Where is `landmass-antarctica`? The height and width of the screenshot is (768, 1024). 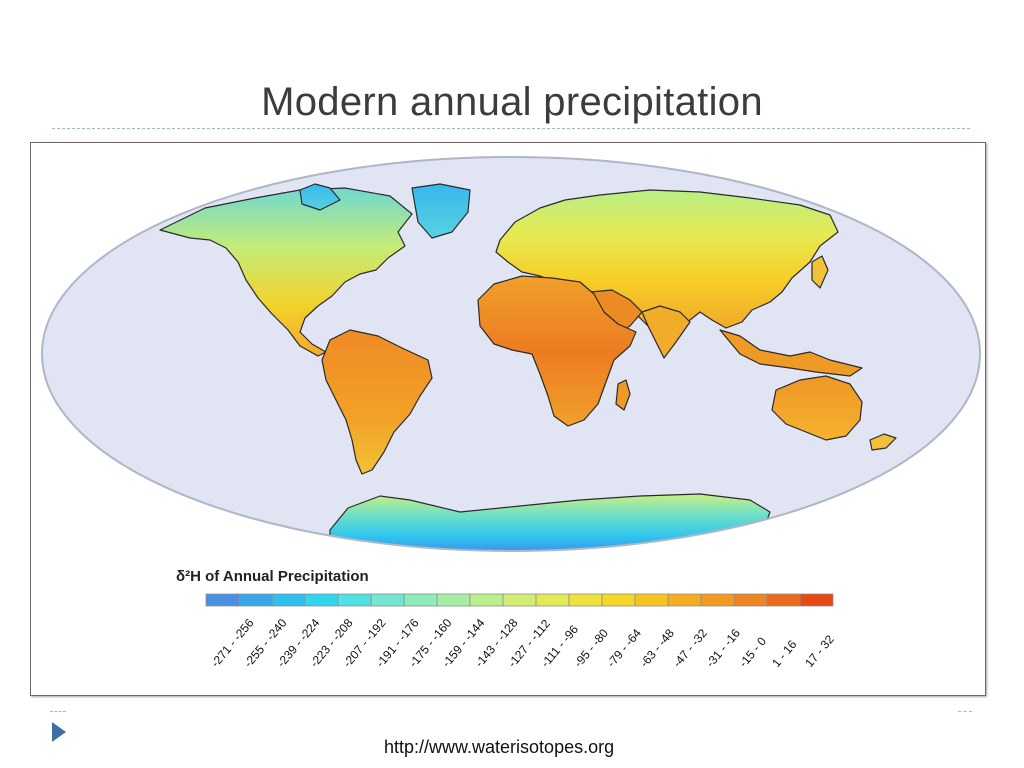
landmass-antarctica is located at coordinates (550, 522).